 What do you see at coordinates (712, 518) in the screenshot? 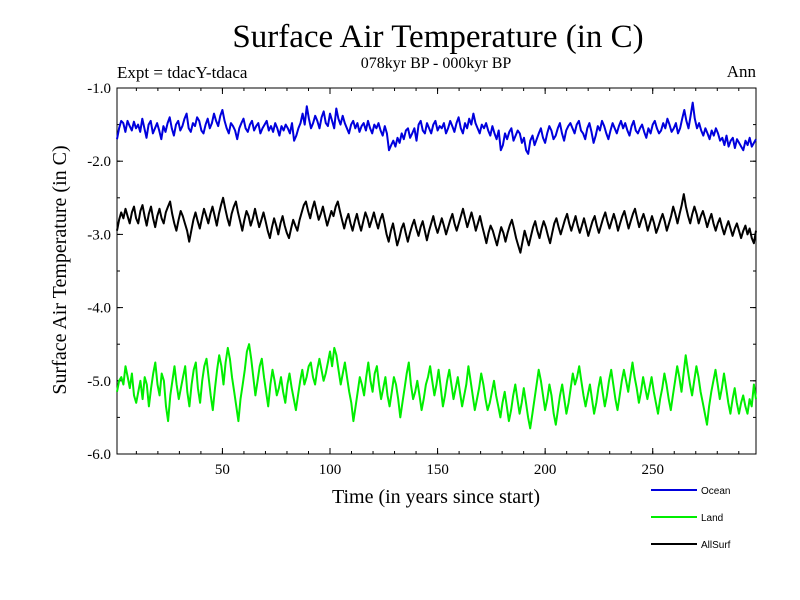
I see `legend-label-land: Land` at bounding box center [712, 518].